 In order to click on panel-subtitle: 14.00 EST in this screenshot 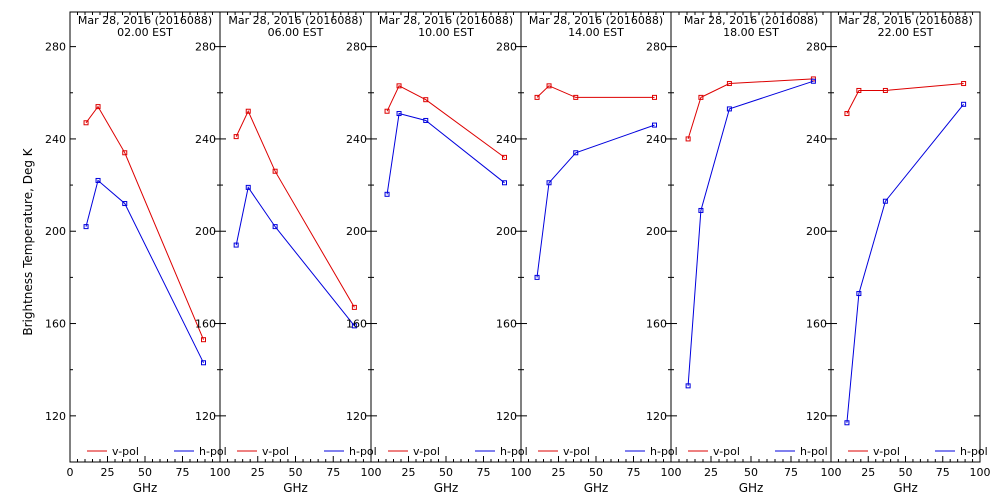, I will do `click(596, 32)`.